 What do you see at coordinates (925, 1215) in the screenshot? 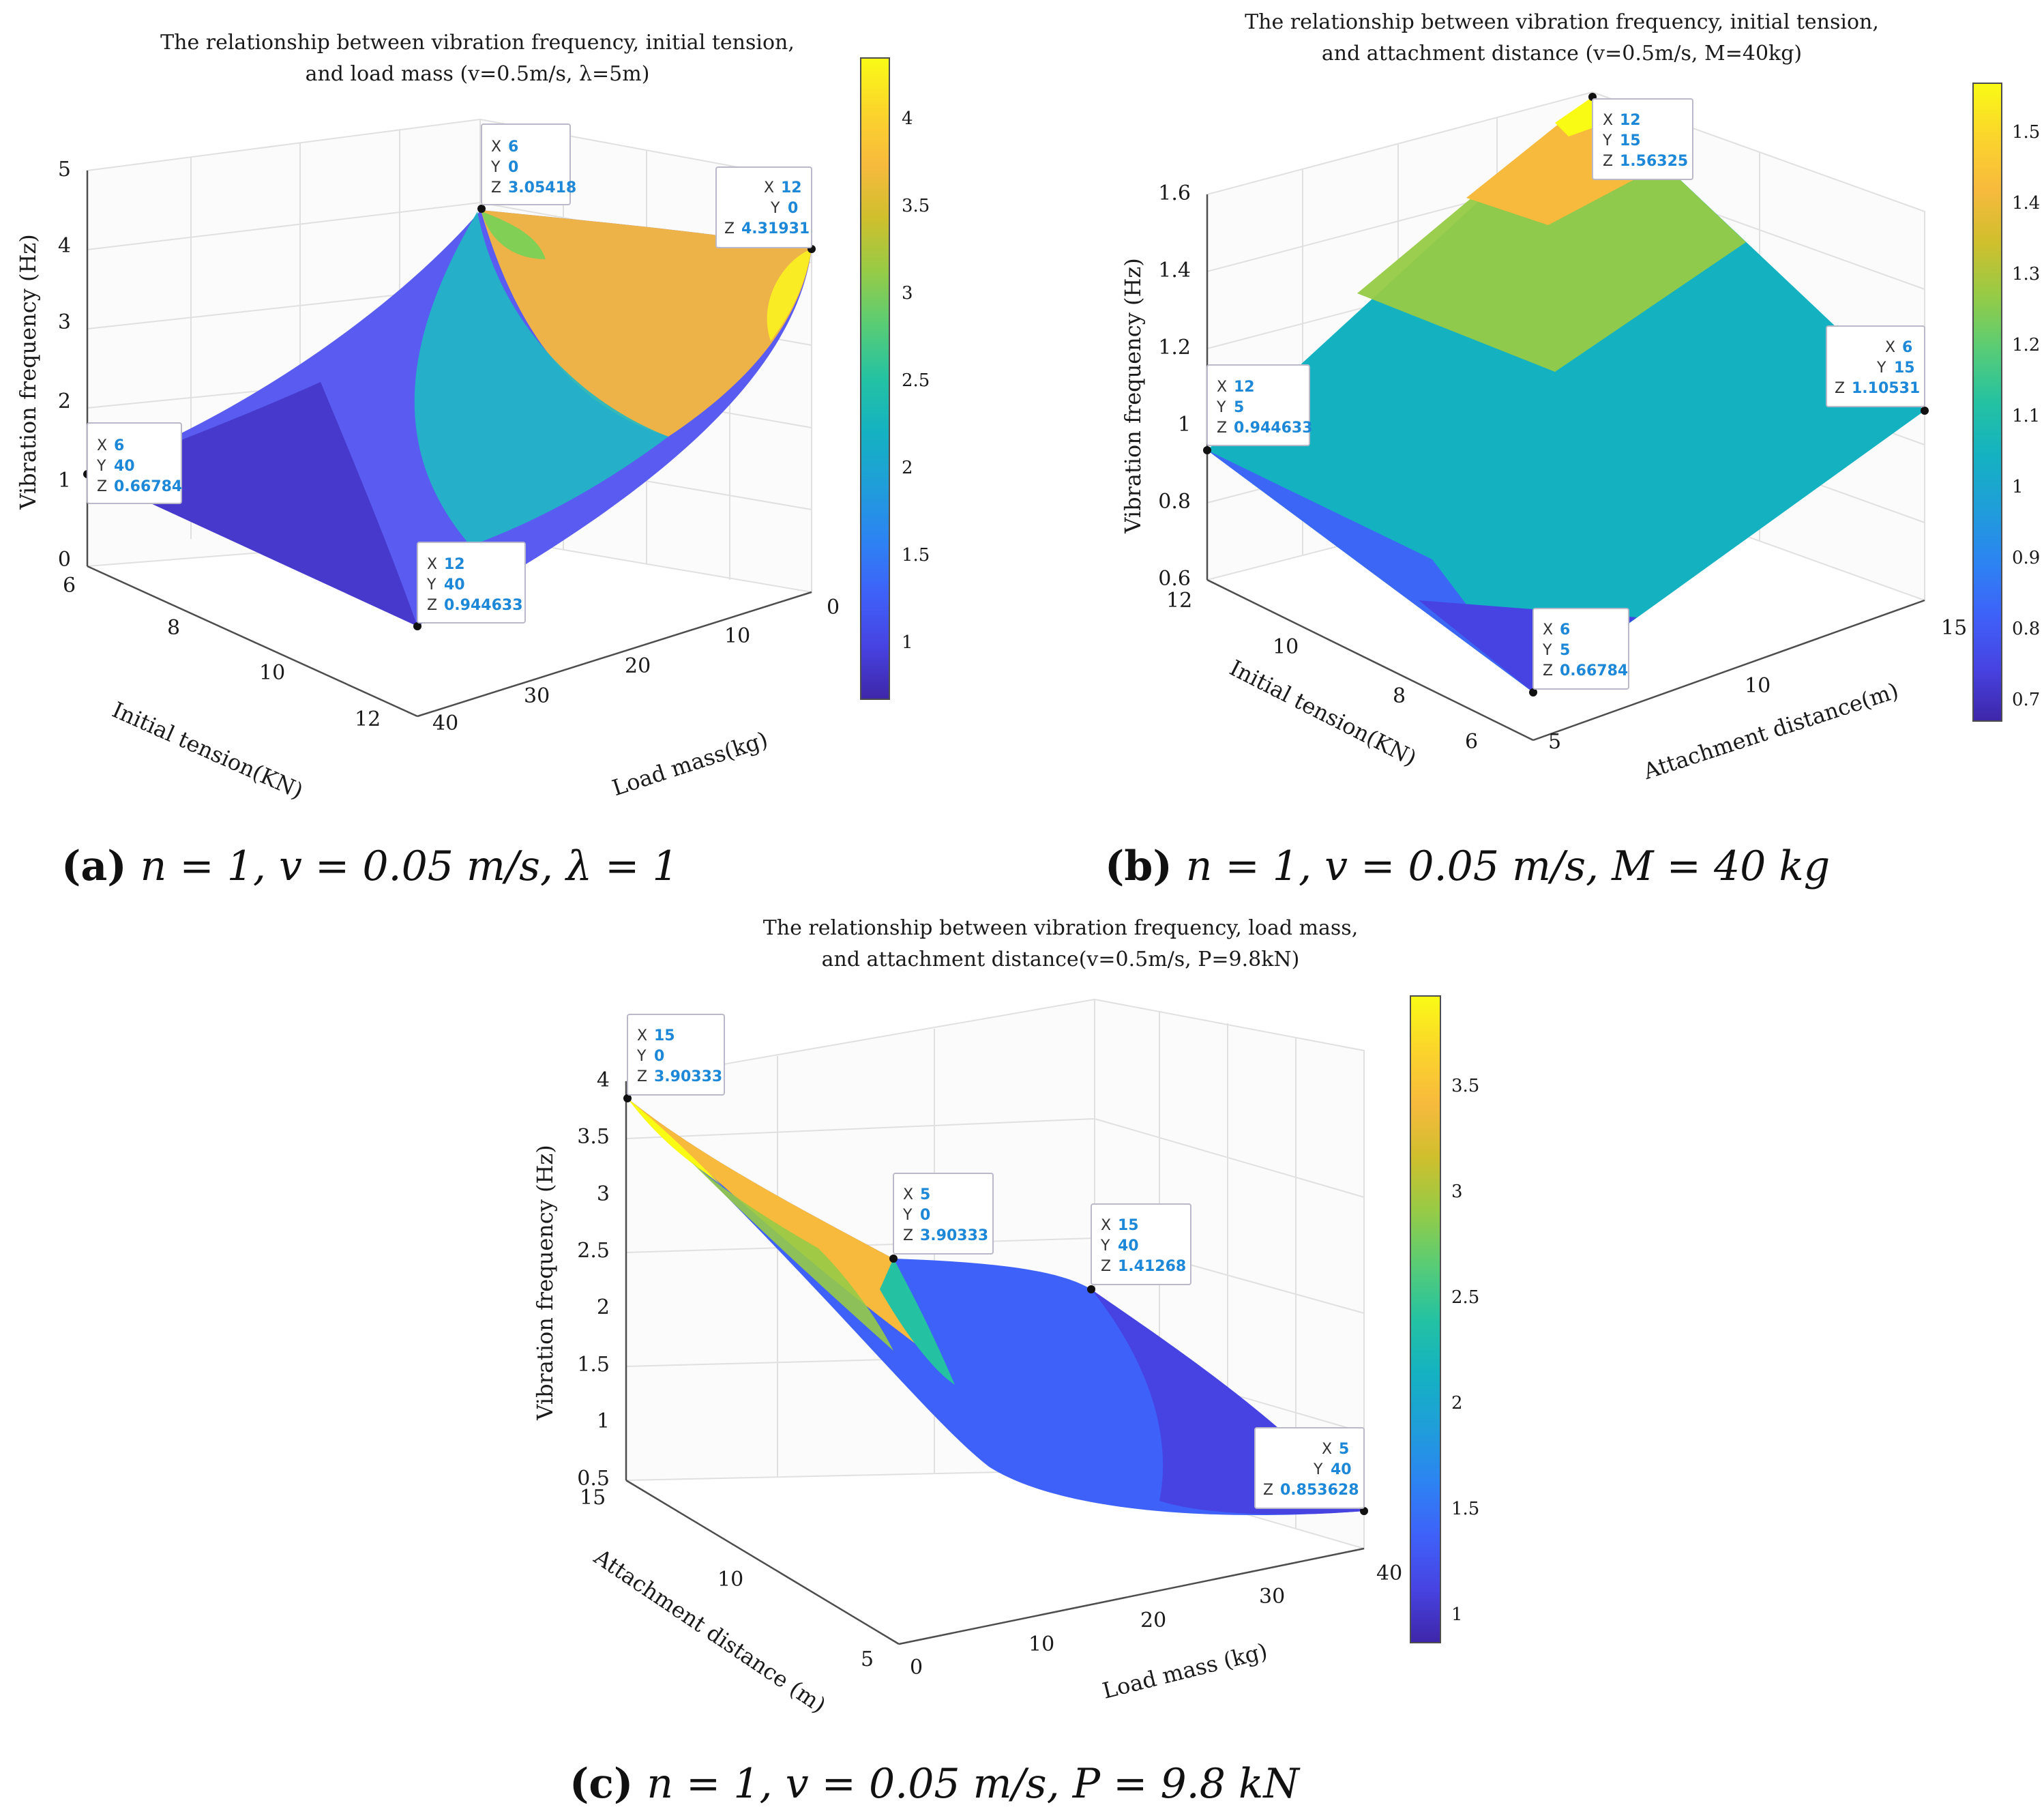
I see `chart-c-datatip-y: 0` at bounding box center [925, 1215].